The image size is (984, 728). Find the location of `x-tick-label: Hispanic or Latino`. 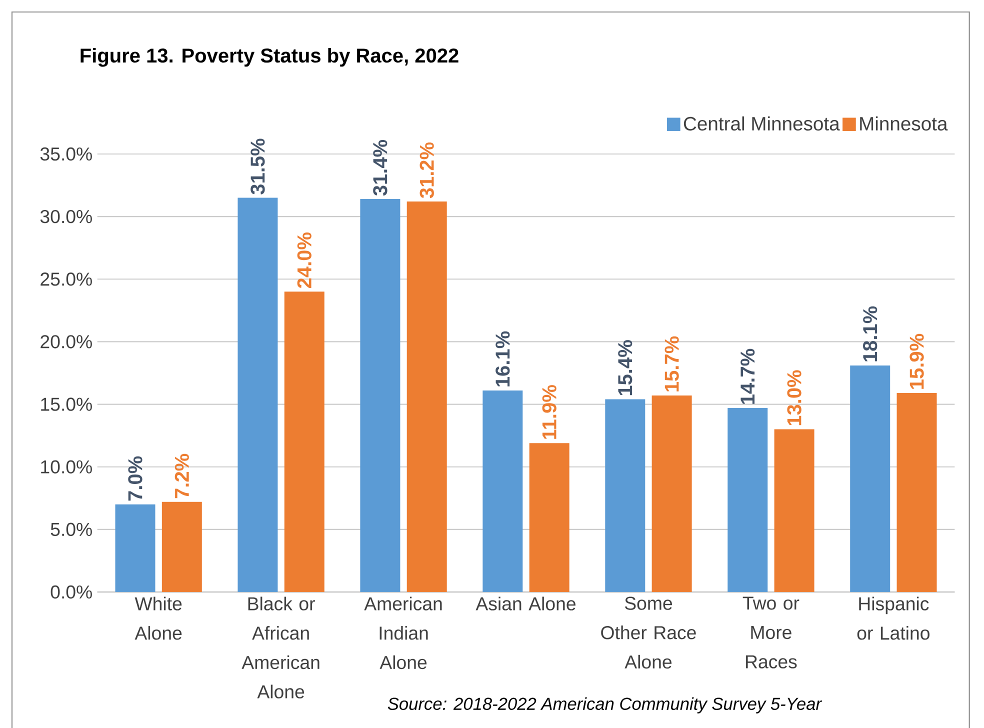

x-tick-label: Hispanic or Latino is located at coordinates (893, 618).